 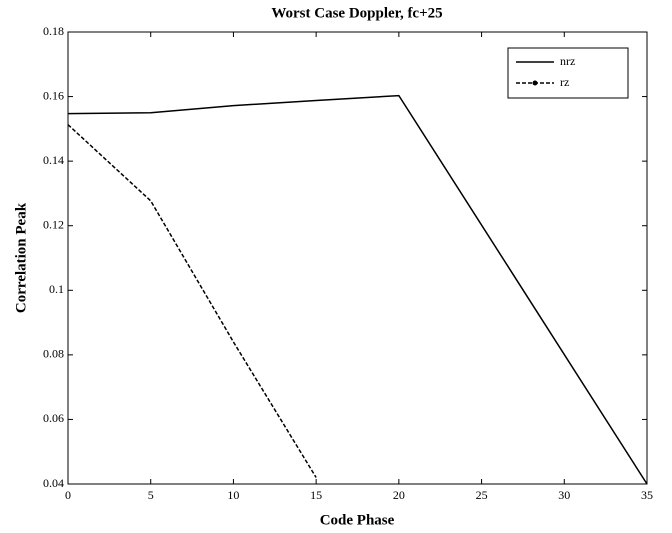 What do you see at coordinates (21, 257) in the screenshot?
I see `y-axis-label: Correlation Peak` at bounding box center [21, 257].